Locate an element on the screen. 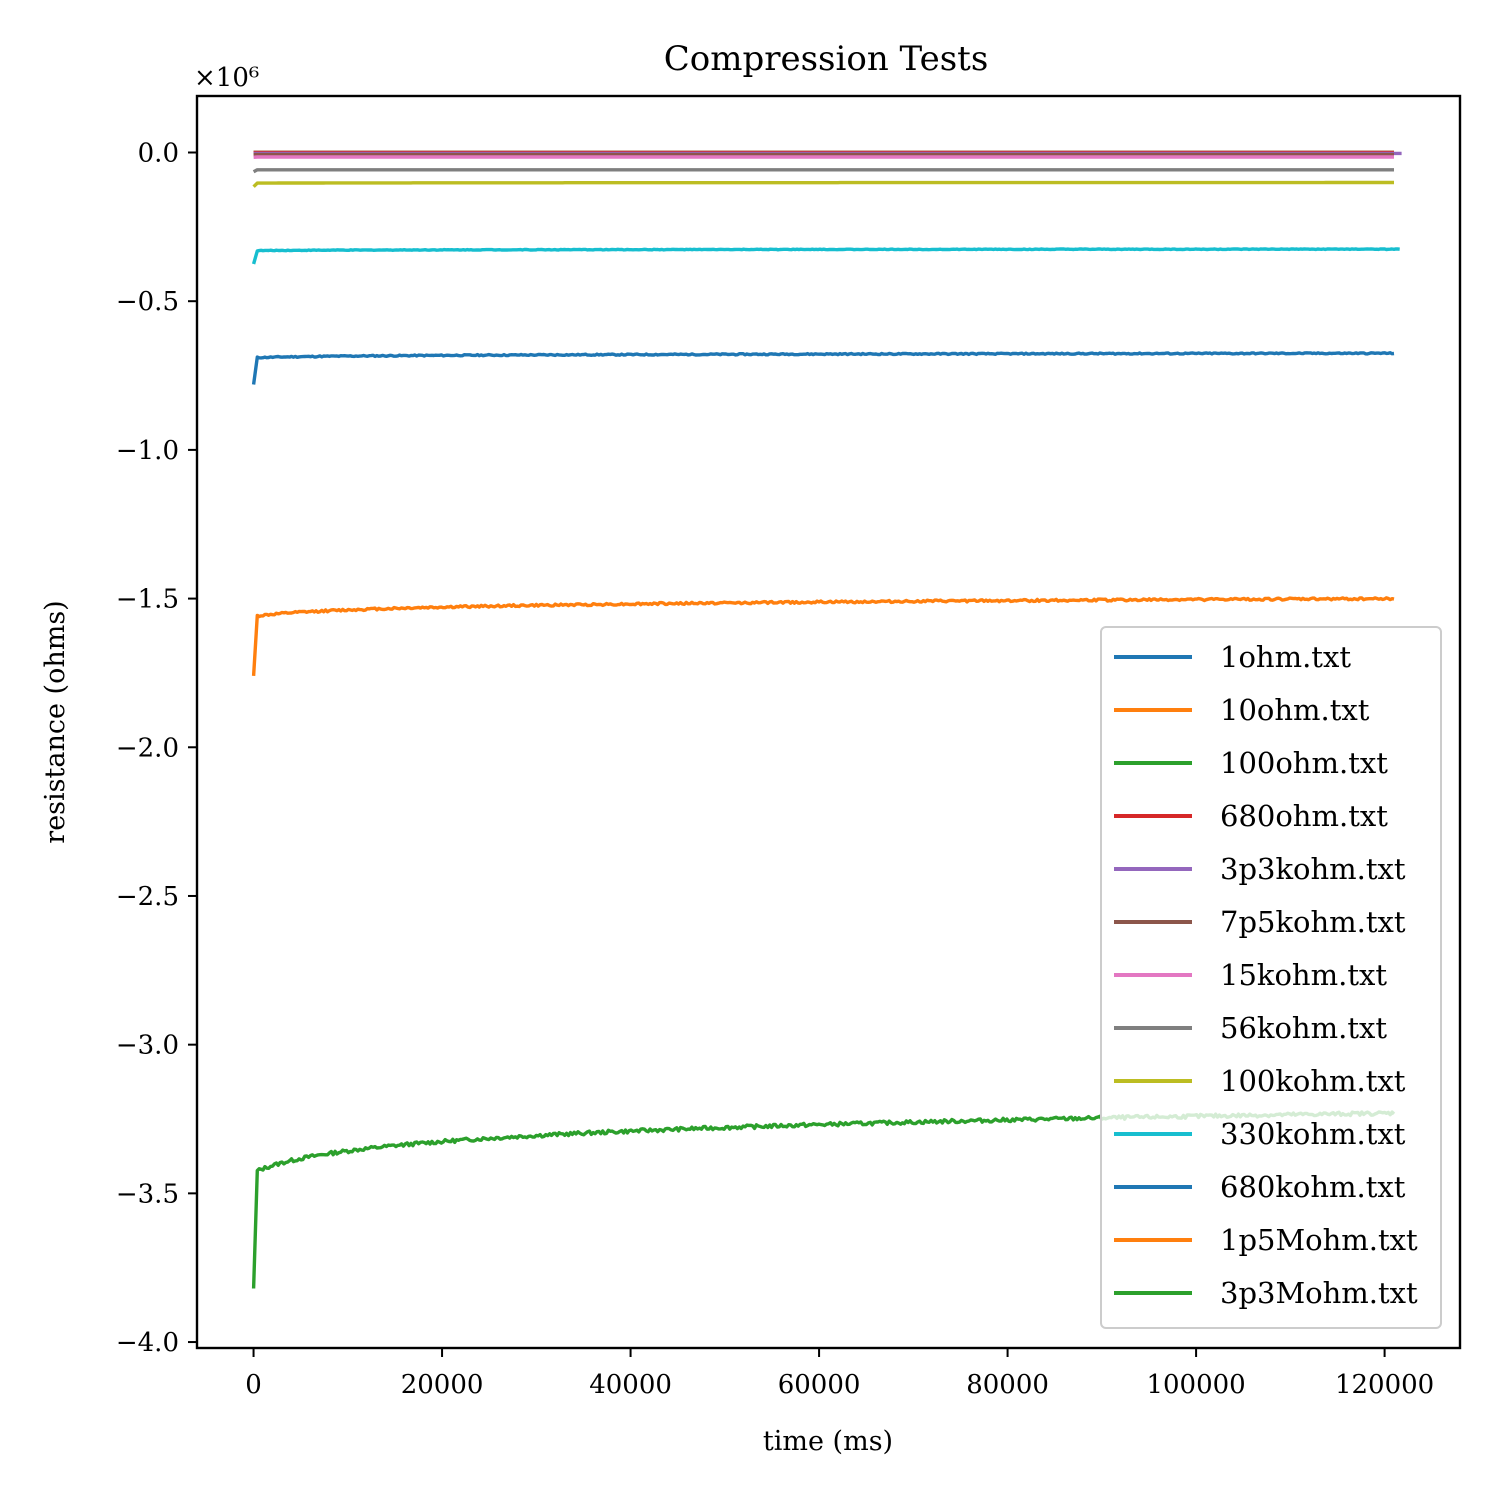 Image resolution: width=1500 pixels, height=1500 pixels. legend-label: 3p3Mohm.txt is located at coordinates (1319, 1293).